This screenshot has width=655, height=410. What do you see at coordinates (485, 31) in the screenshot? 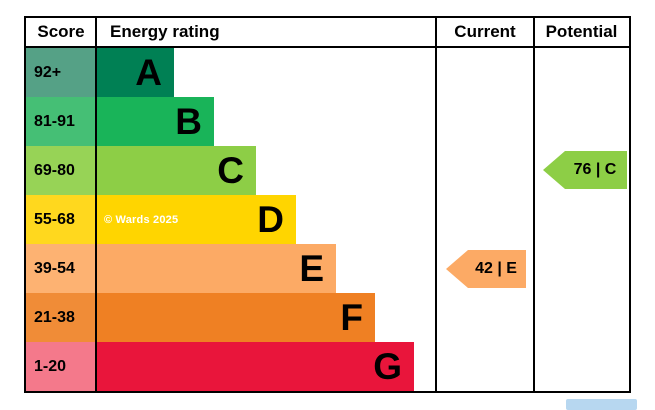
I see `header-current: Current` at bounding box center [485, 31].